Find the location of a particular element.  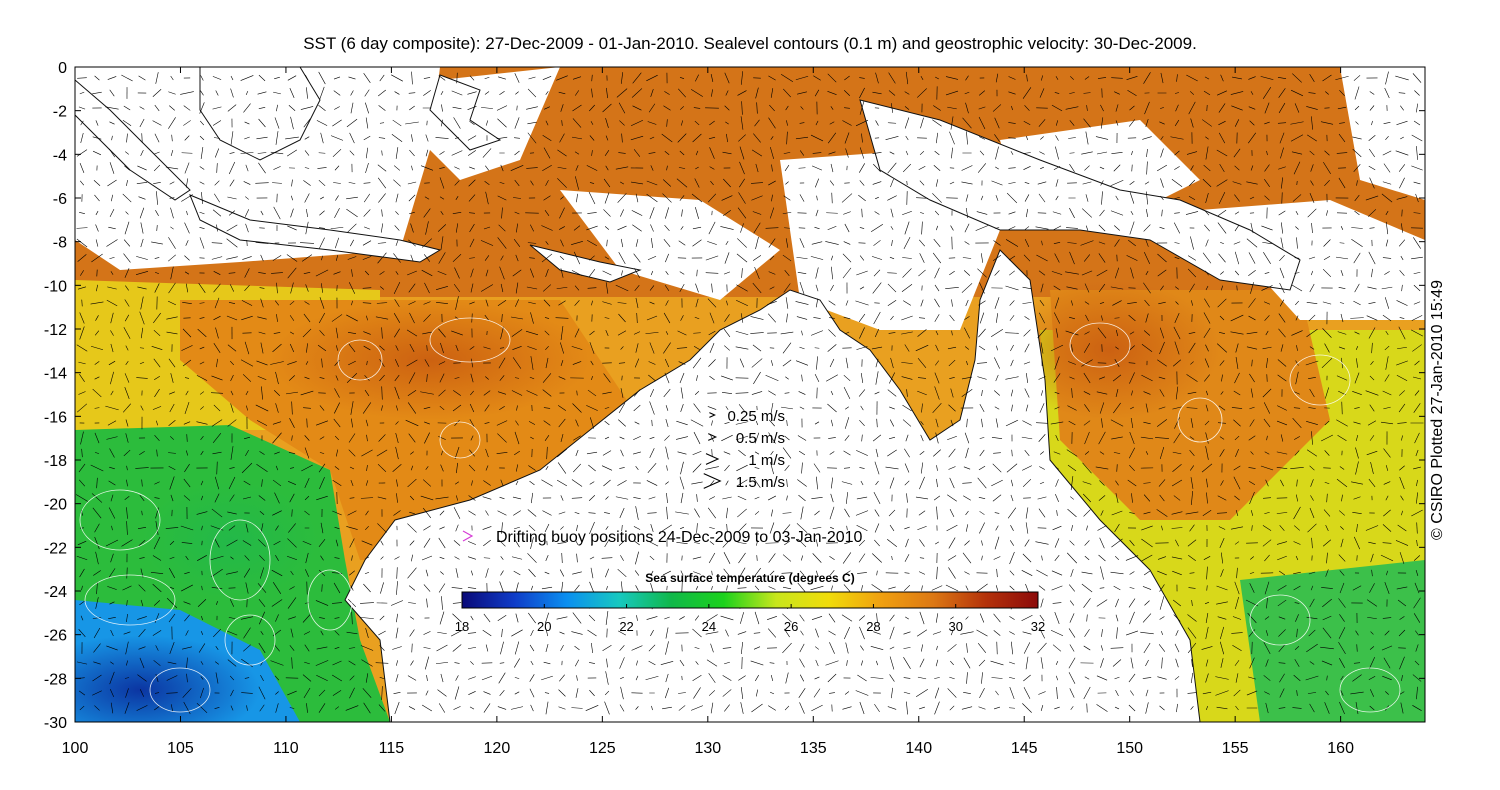

y-tick-label: -8 is located at coordinates (60, 243).